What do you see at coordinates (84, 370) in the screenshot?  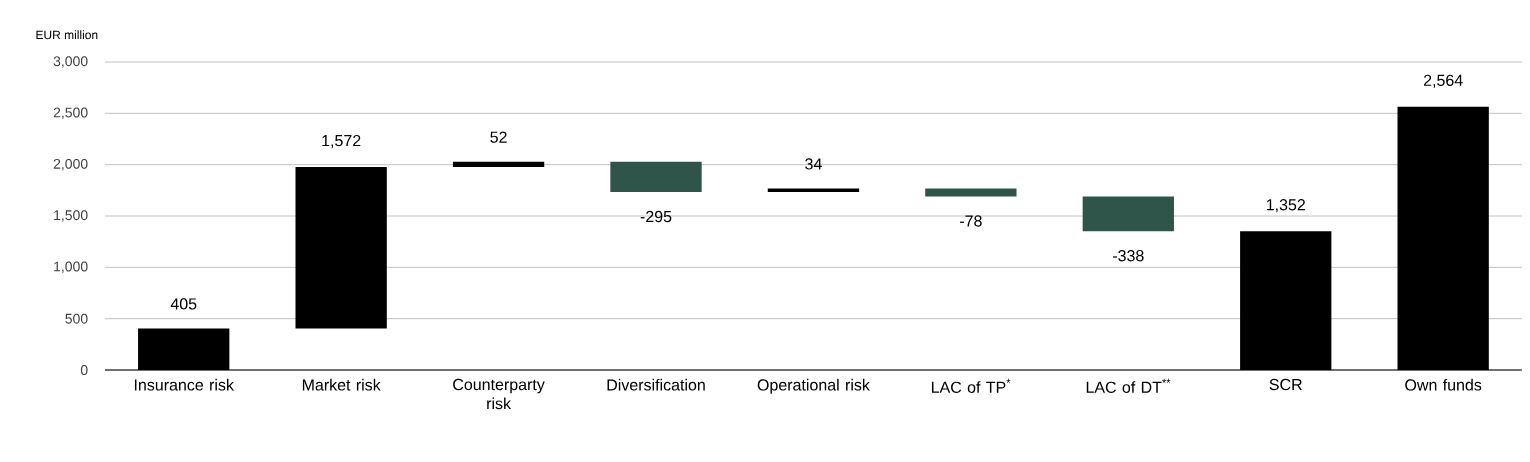 I see `y-tick-label: 0` at bounding box center [84, 370].